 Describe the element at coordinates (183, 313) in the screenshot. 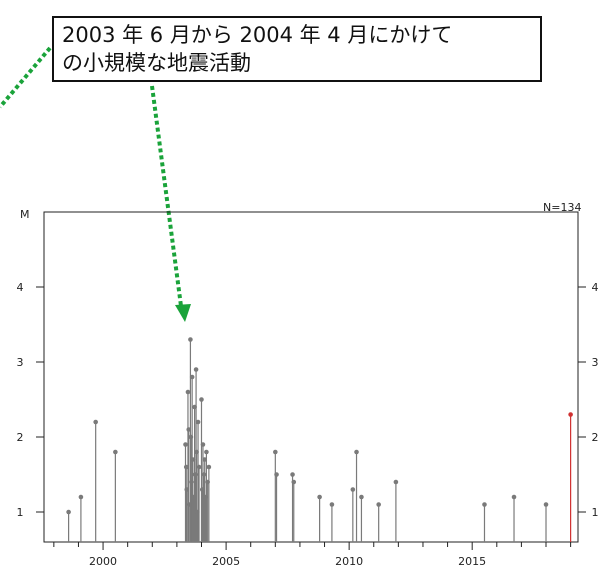

I see `pointer-arrowhead` at that location.